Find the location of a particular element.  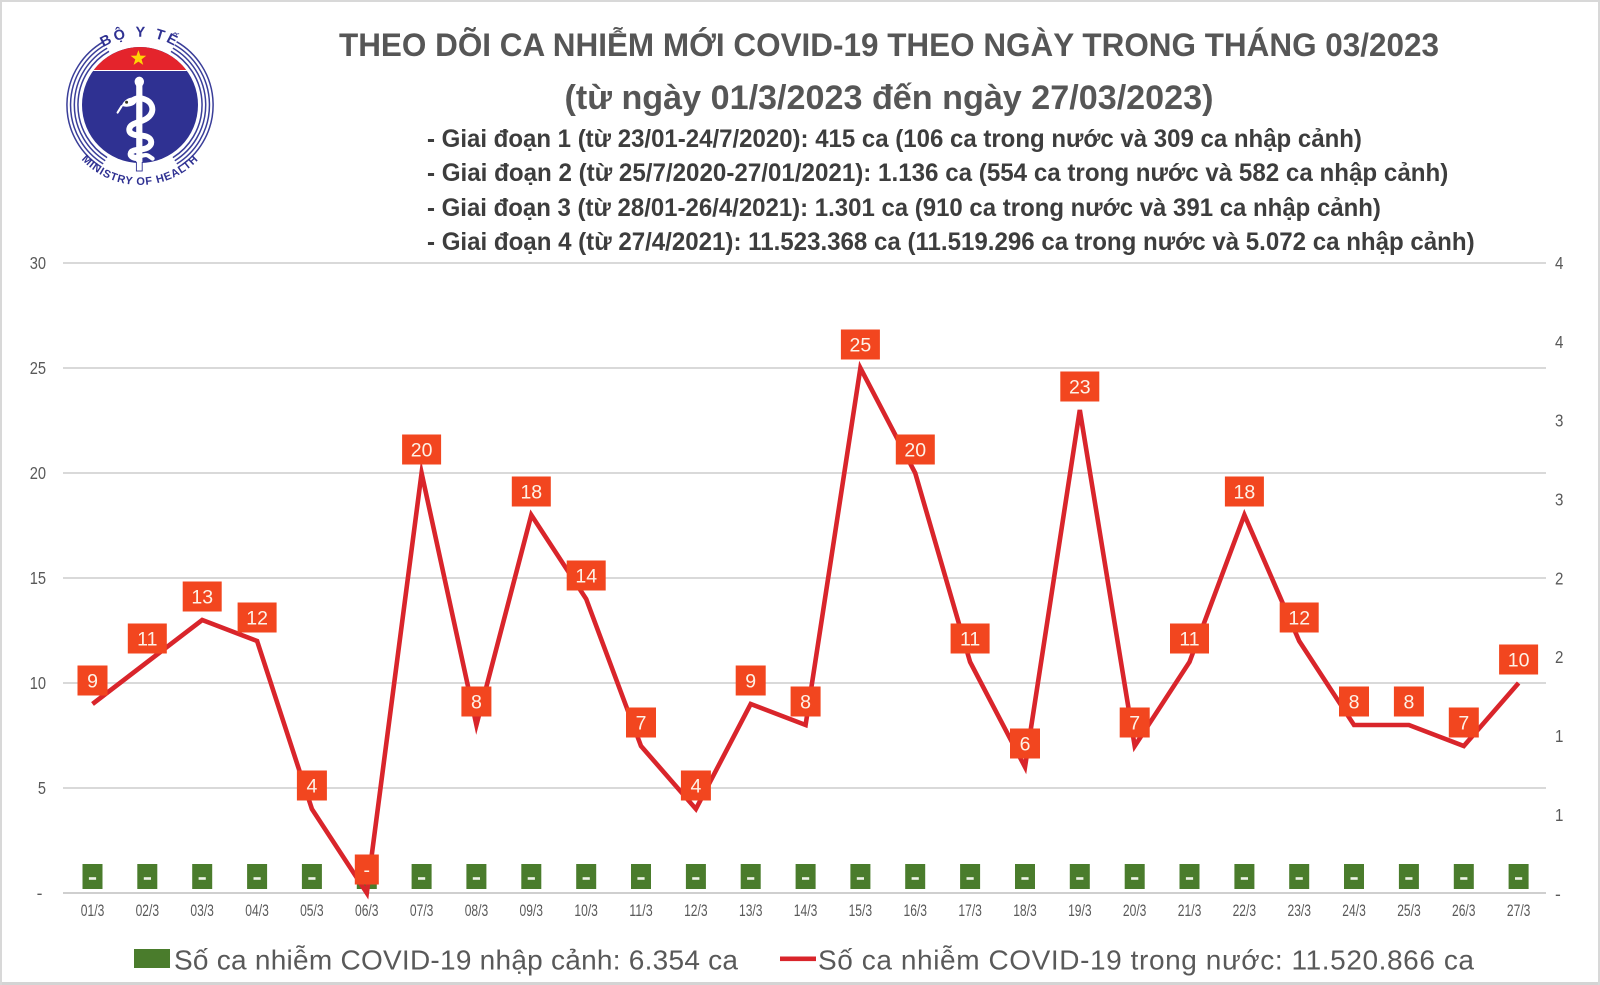

svg-text: 02/3 is located at coordinates (148, 910).